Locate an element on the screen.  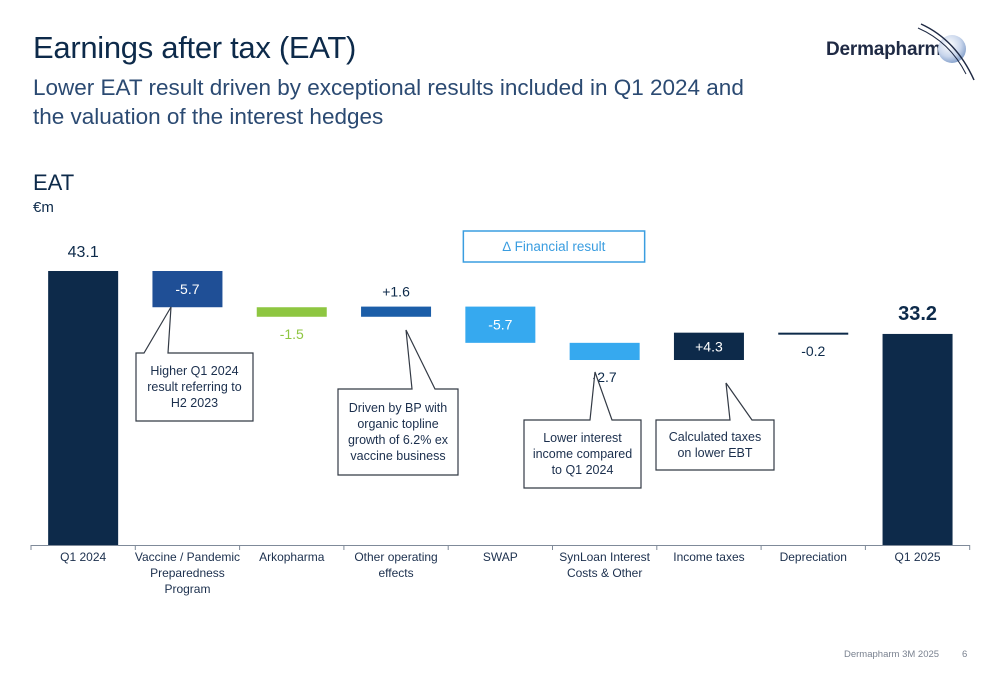
financial-result-bracket is located at coordinates (554, 246).